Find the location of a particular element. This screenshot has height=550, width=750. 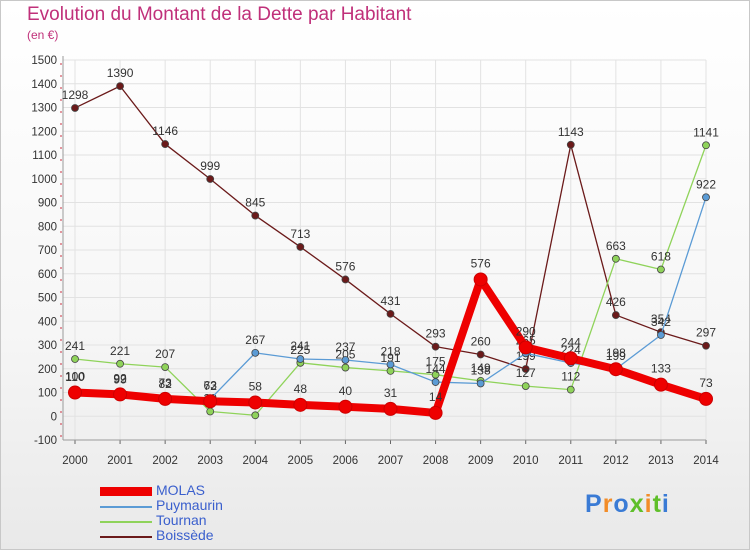

data-label: 1143 is located at coordinates (571, 132).